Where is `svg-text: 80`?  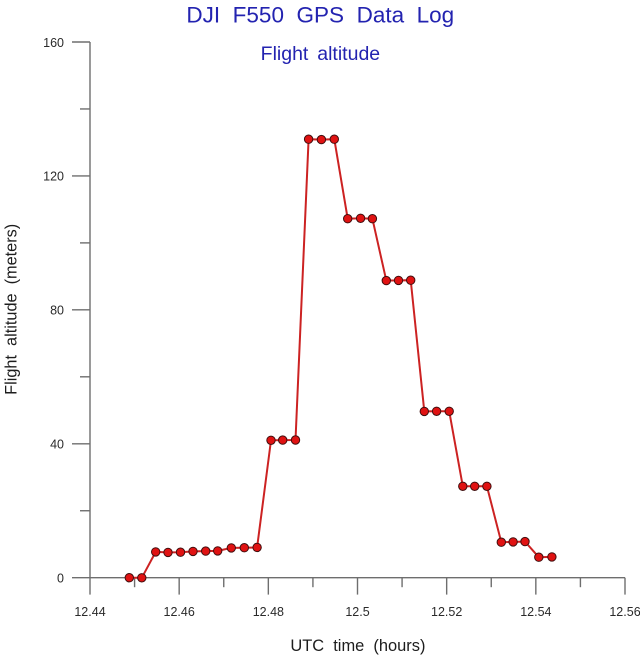
svg-text: 80 is located at coordinates (57, 311).